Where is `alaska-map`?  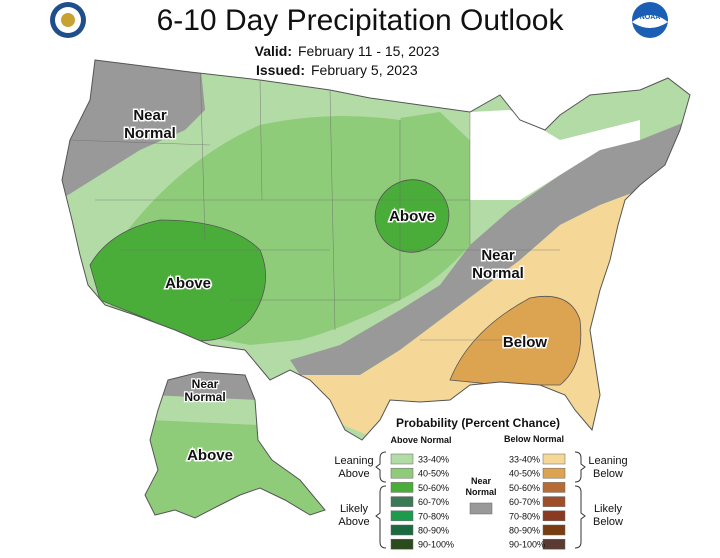
alaska-map is located at coordinates (235, 445).